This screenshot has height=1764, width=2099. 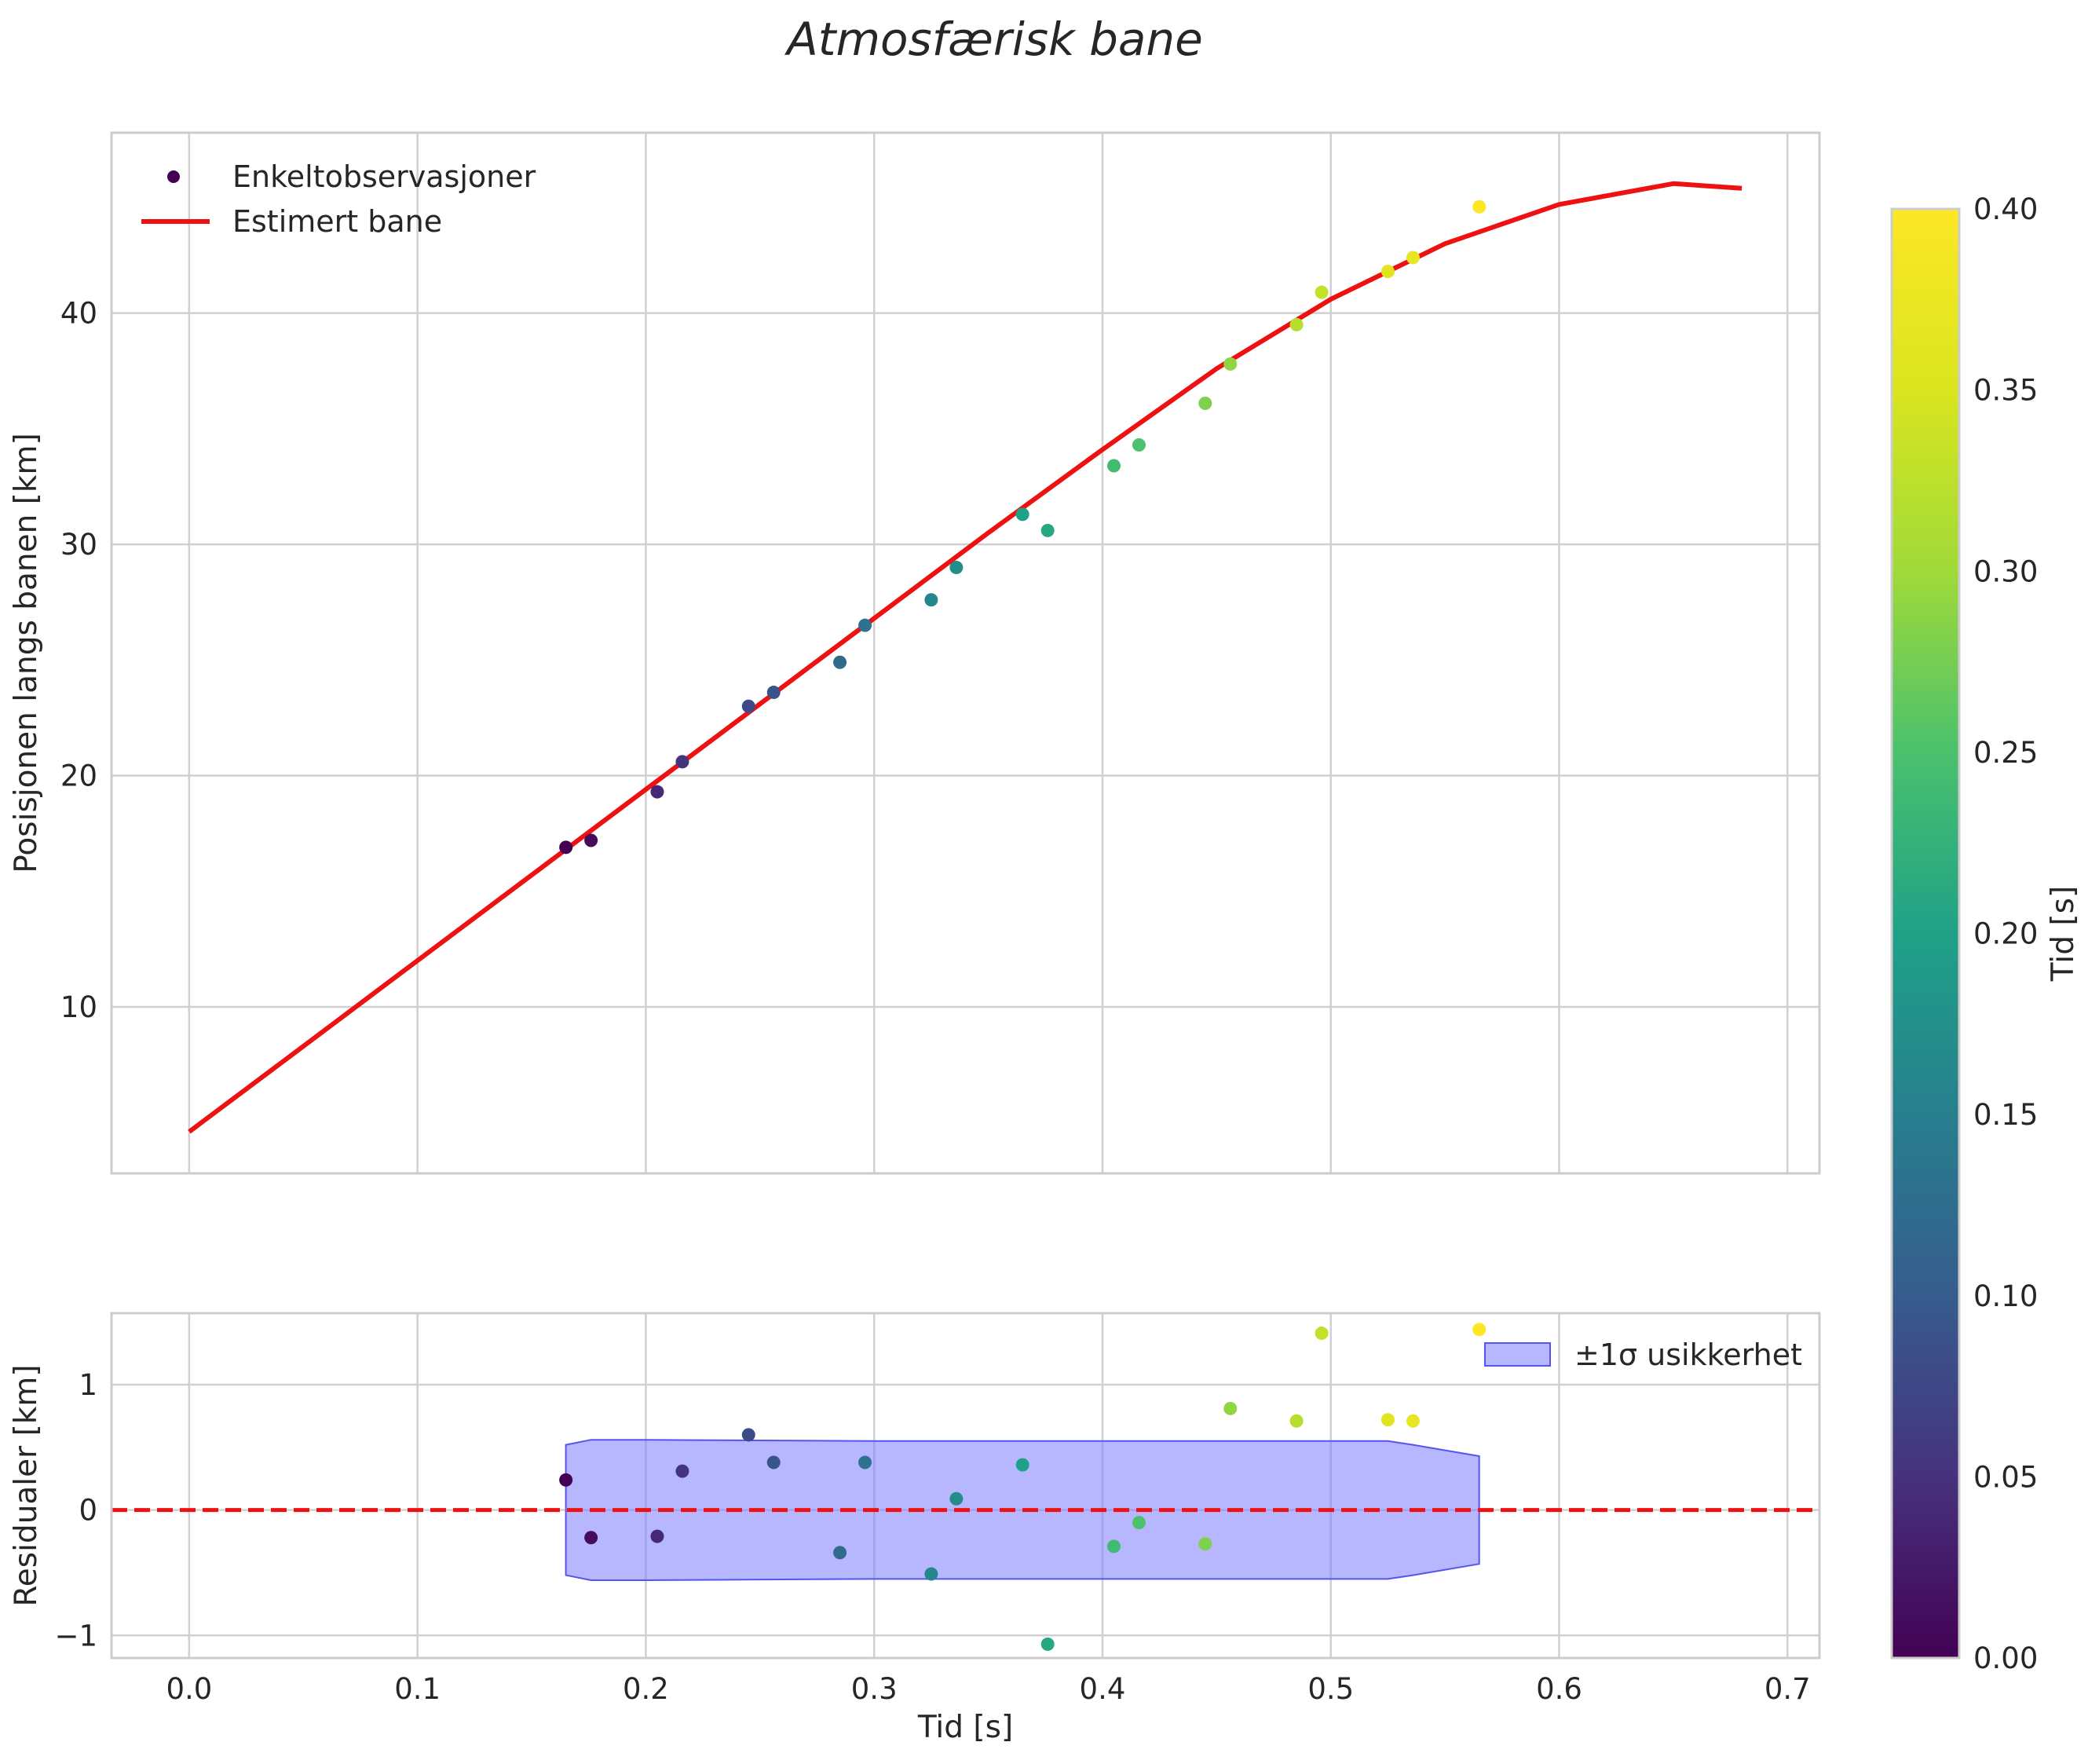 What do you see at coordinates (2005, 753) in the screenshot?
I see `colorbar-tick-label: 0.25` at bounding box center [2005, 753].